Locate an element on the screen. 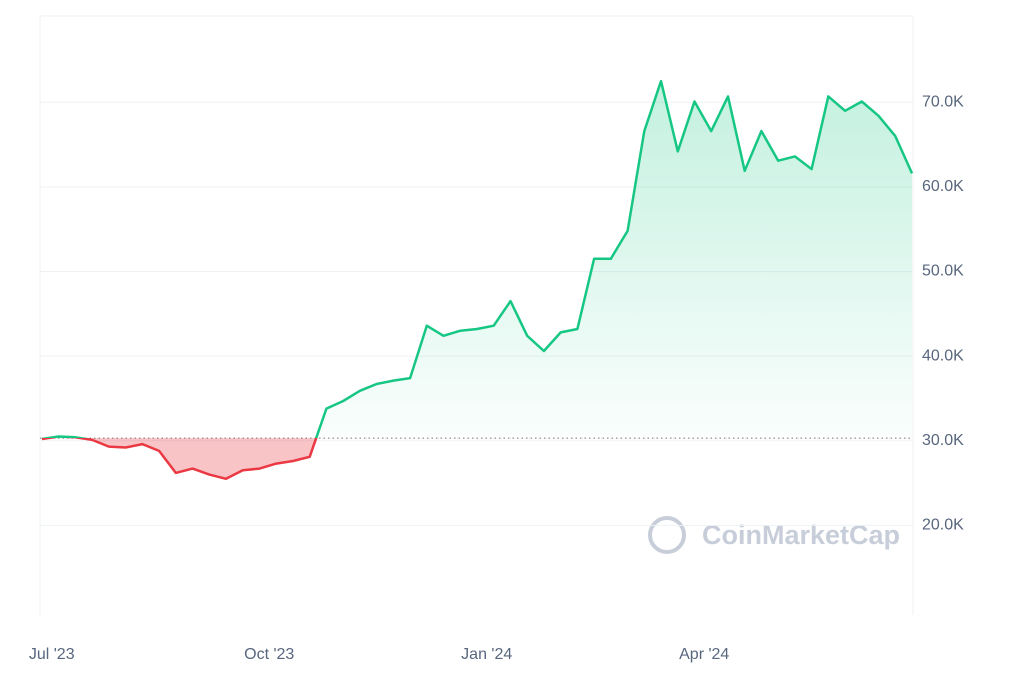  watermark: CoinMarketCap is located at coordinates (774, 535).